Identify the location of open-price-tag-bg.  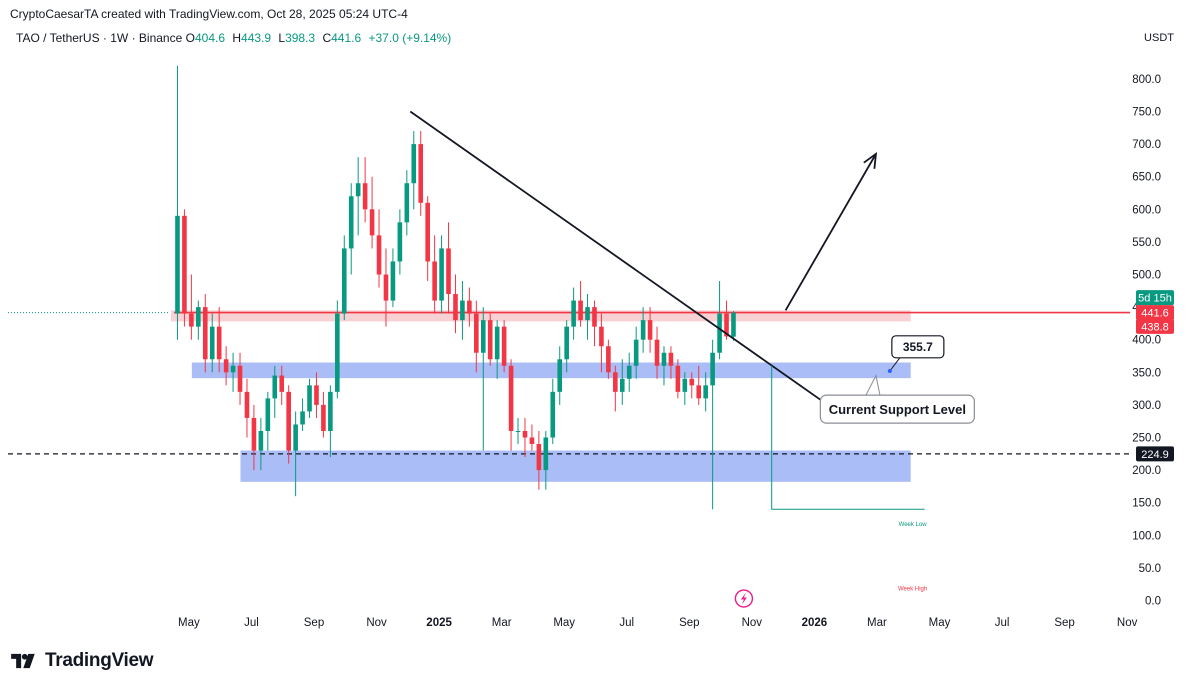
(1155, 326).